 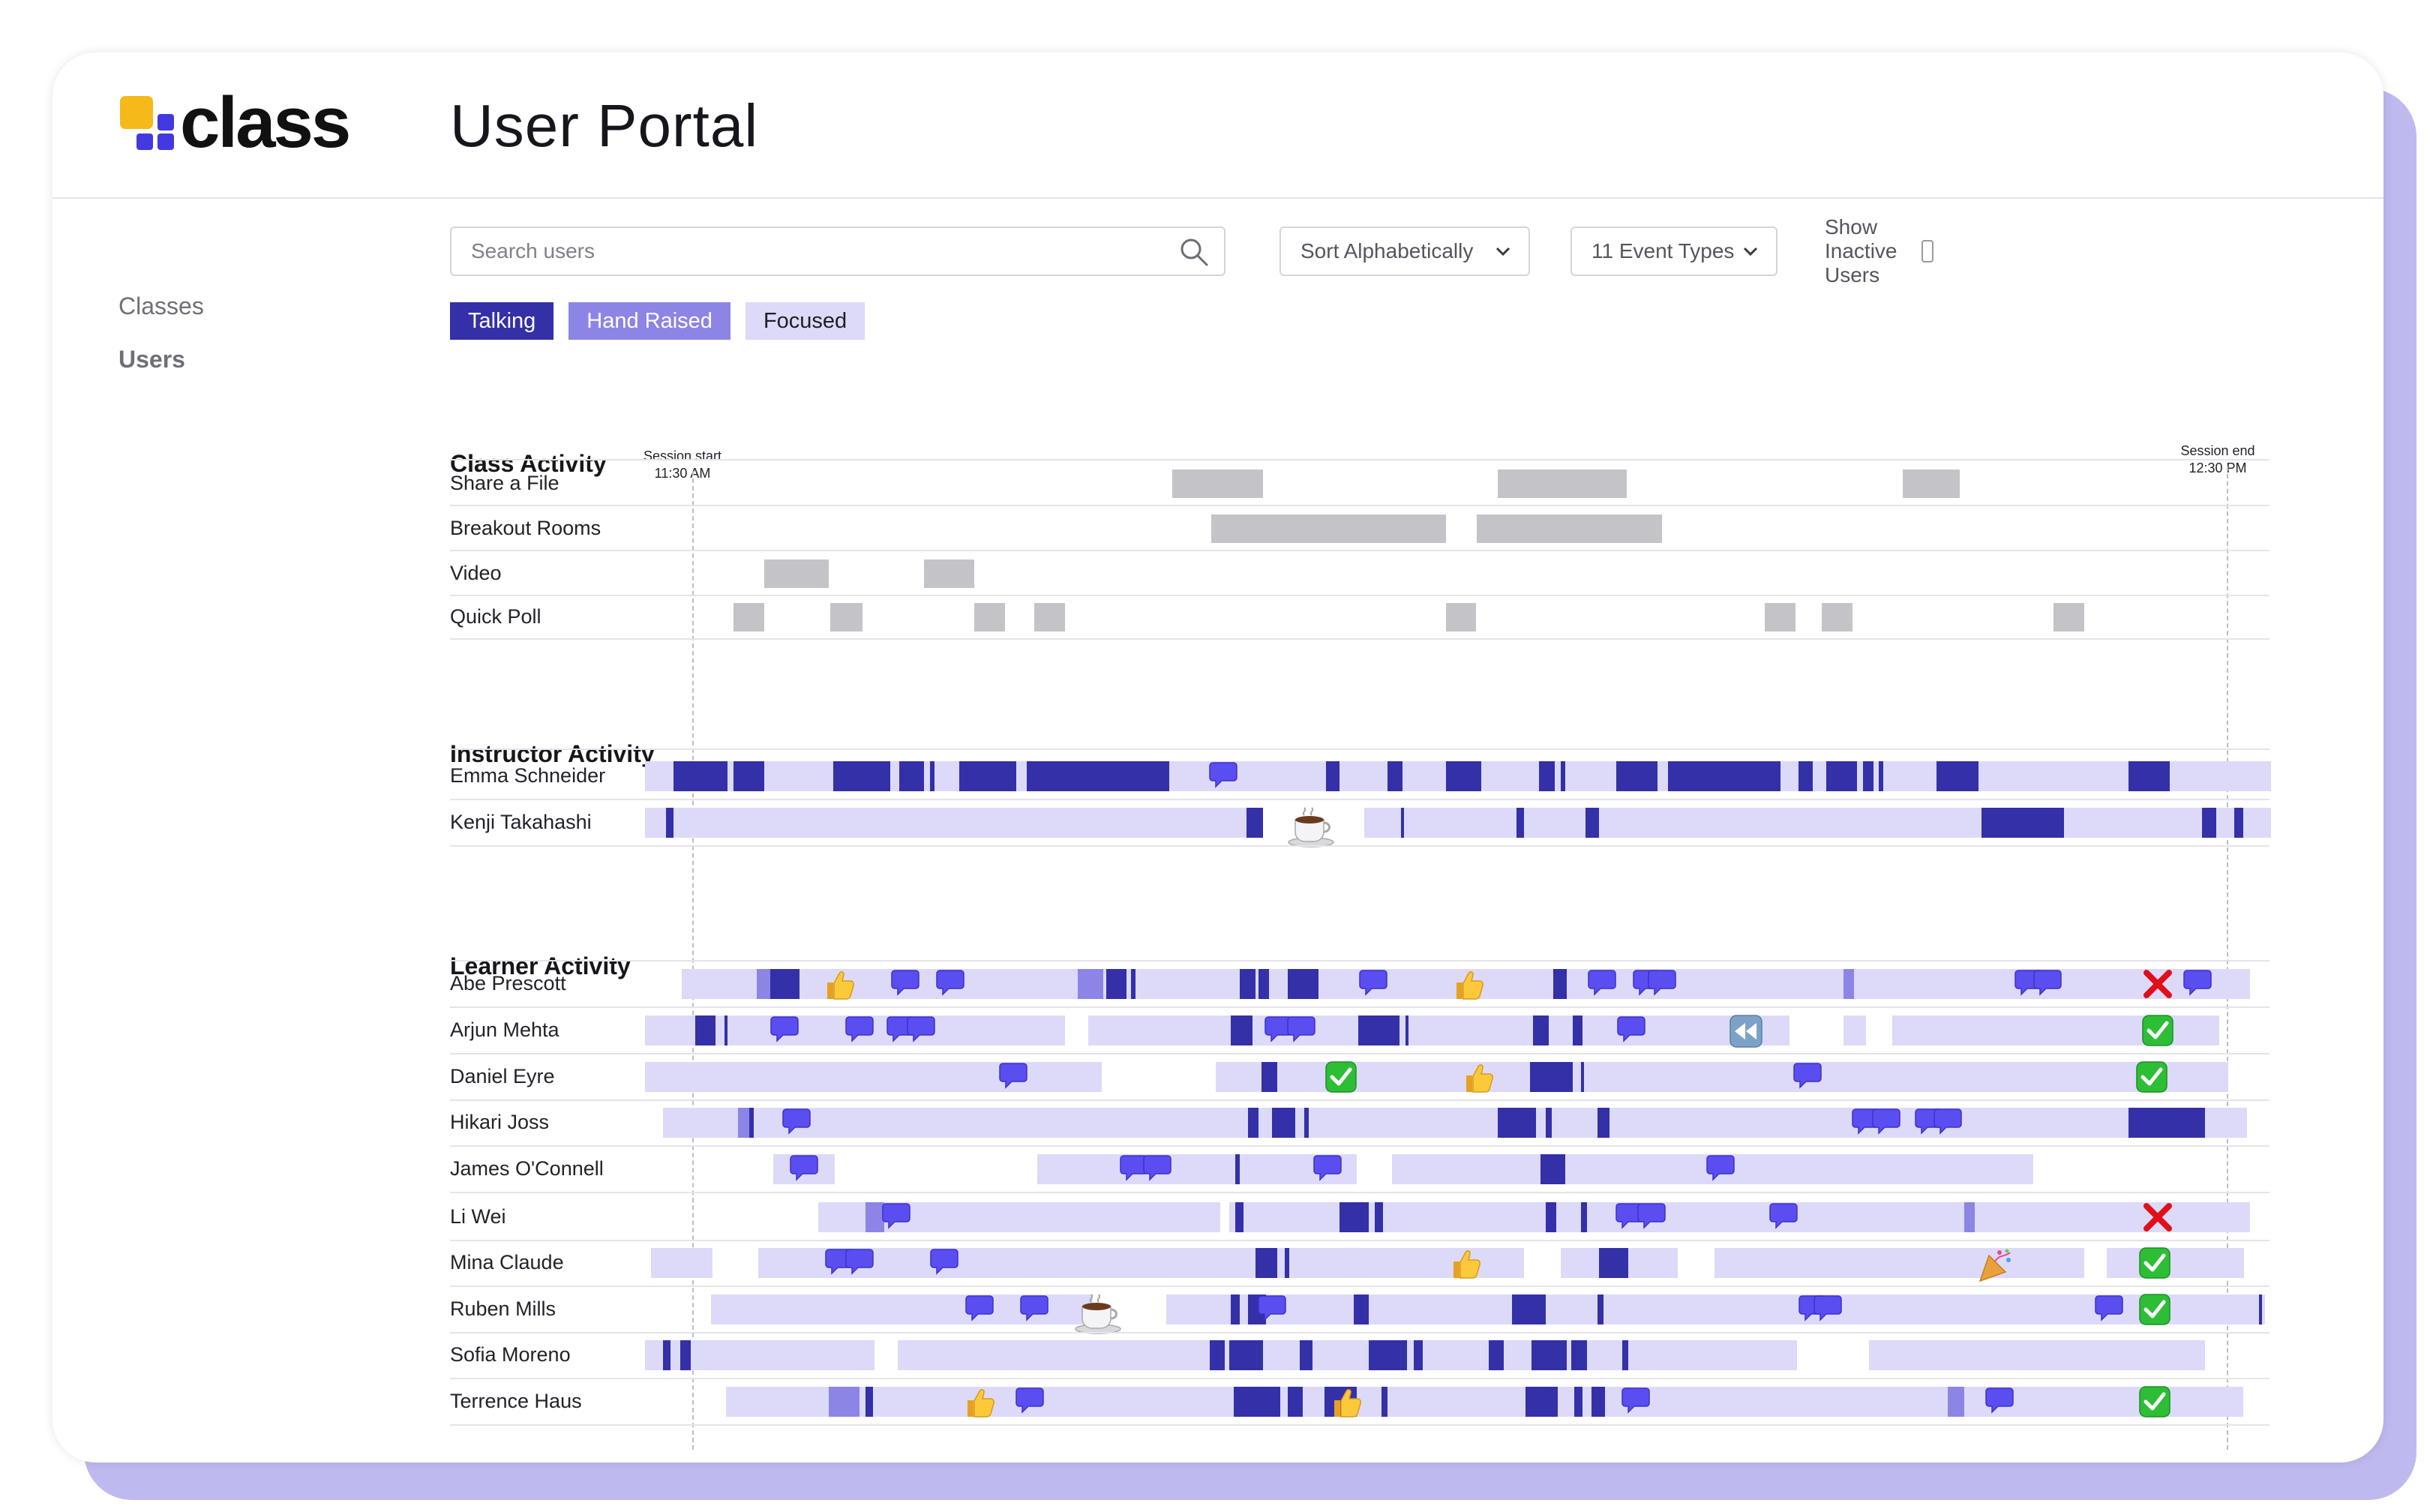 What do you see at coordinates (1405, 251) in the screenshot?
I see `sort-dropdown: Sort Alphabetically` at bounding box center [1405, 251].